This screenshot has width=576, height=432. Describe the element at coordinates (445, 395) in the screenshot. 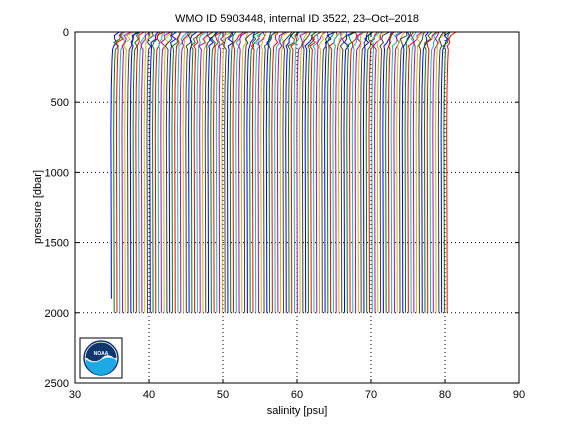

I see `x-tick-label: 80` at that location.